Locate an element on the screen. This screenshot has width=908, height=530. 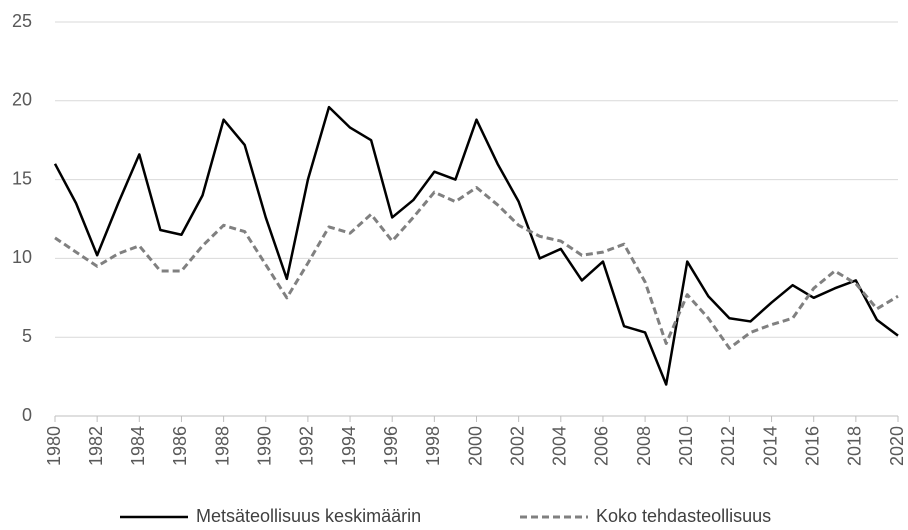
x-tick-label: 1992 is located at coordinates (307, 446).